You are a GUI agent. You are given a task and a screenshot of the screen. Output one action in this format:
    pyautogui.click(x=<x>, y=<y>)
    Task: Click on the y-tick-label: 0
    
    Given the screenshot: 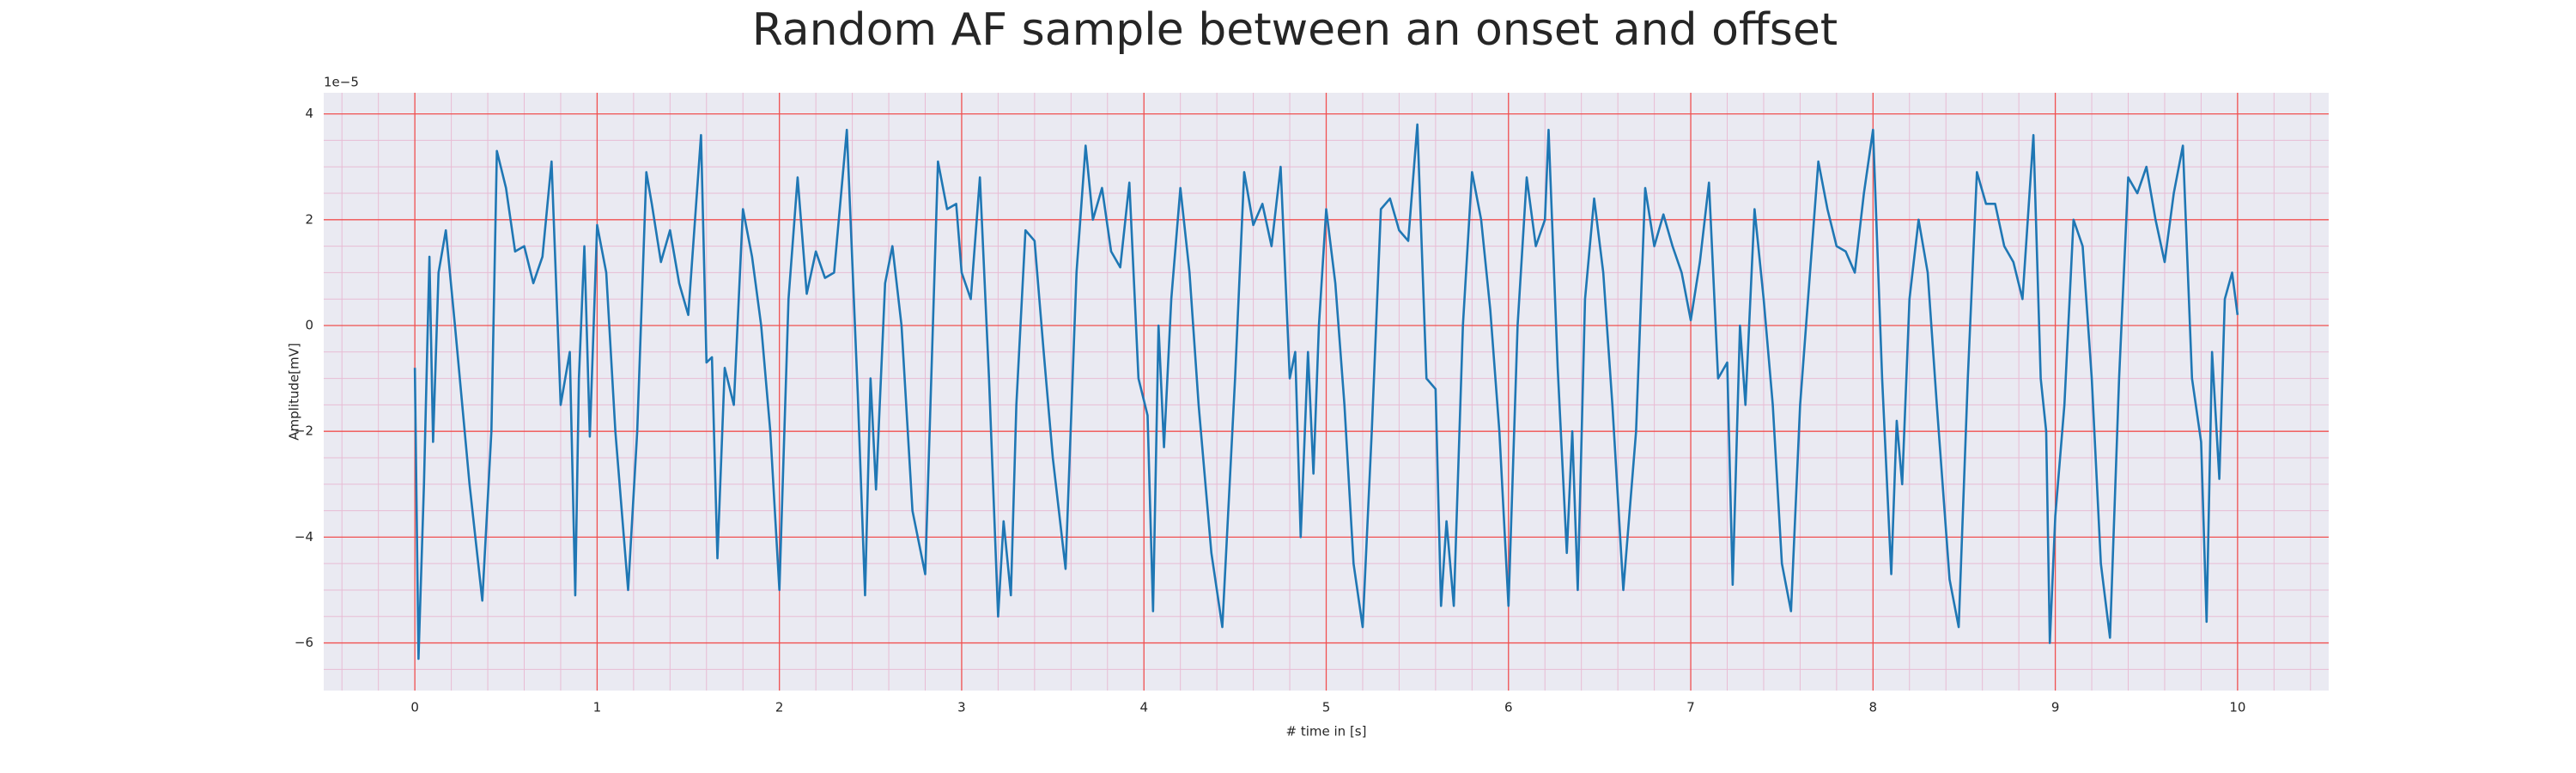 What is the action you would take?
    pyautogui.click(x=309, y=325)
    